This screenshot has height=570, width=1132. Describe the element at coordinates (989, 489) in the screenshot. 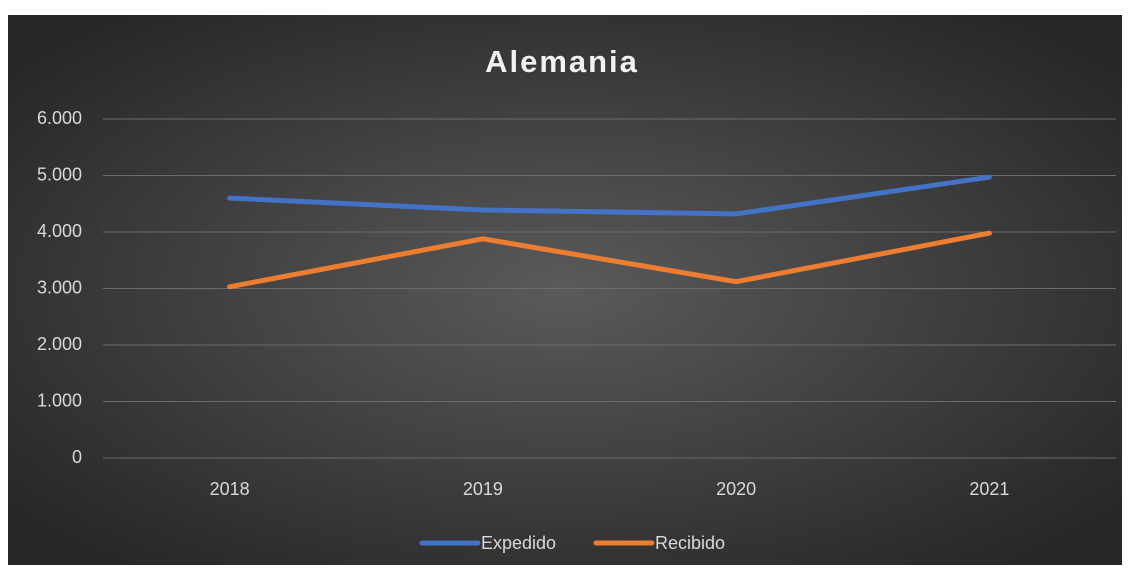

I see `x-tick-label: 2021` at that location.